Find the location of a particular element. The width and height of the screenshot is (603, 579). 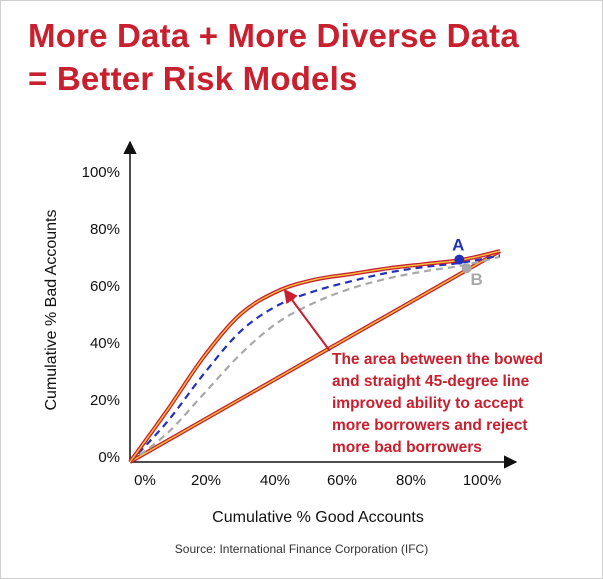

y-tick-label: 100% is located at coordinates (101, 172).